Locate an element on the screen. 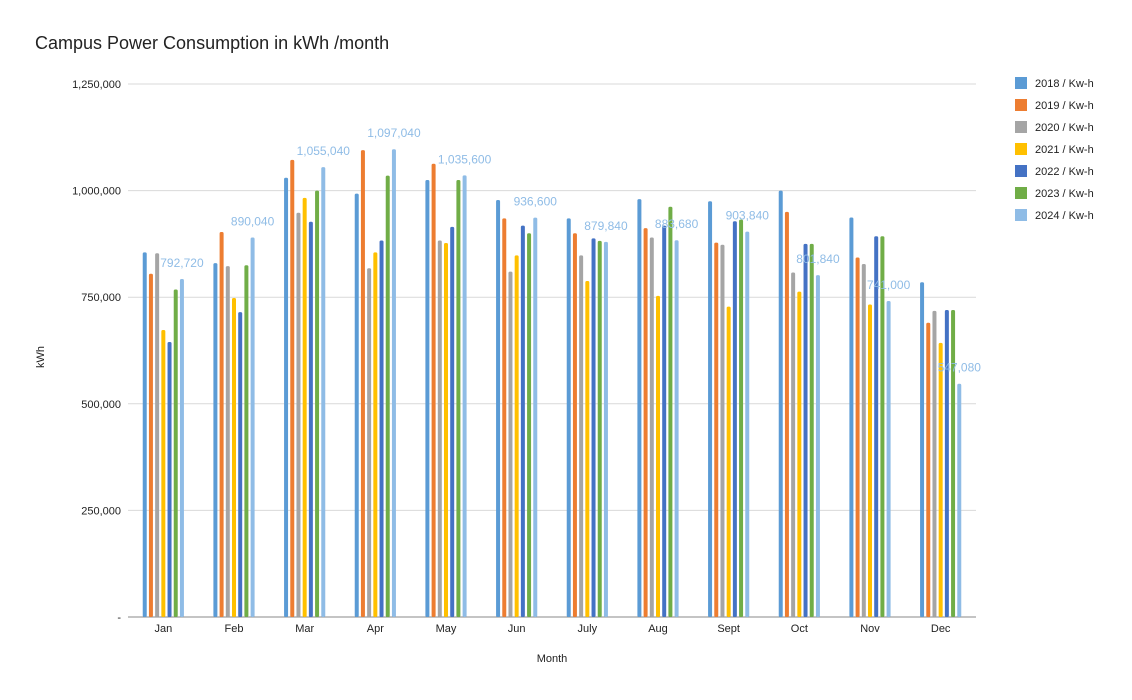 The height and width of the screenshot is (700, 1132). bar-sept-2019-kw-h is located at coordinates (716, 430).